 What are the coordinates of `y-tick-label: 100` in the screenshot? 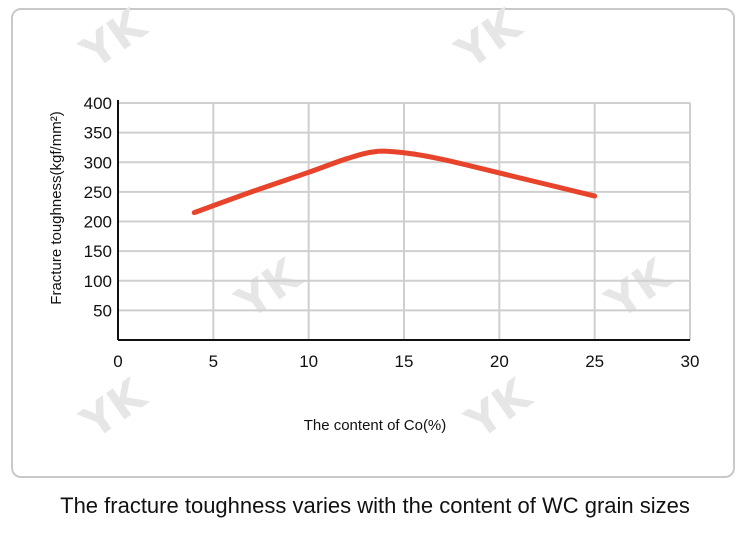 It's located at (98, 281).